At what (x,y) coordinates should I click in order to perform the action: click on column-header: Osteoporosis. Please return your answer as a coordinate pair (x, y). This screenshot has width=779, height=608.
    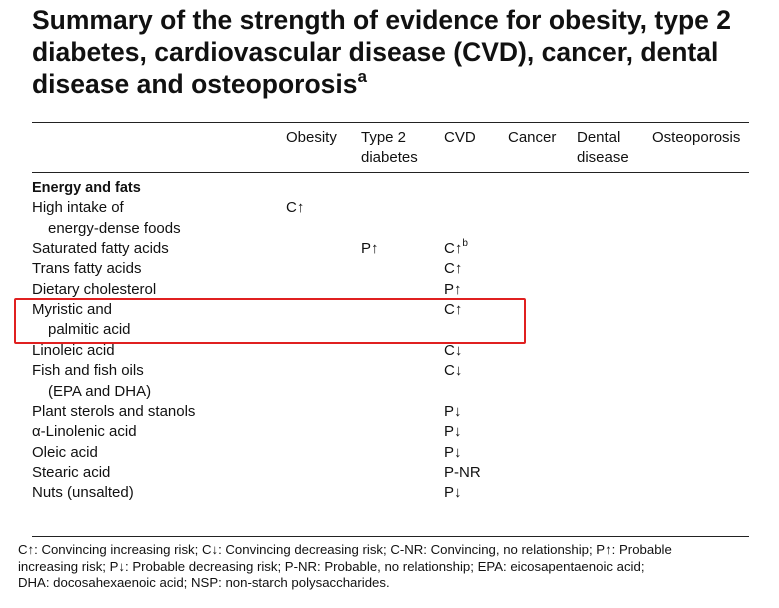
    Looking at the image, I should click on (696, 137).